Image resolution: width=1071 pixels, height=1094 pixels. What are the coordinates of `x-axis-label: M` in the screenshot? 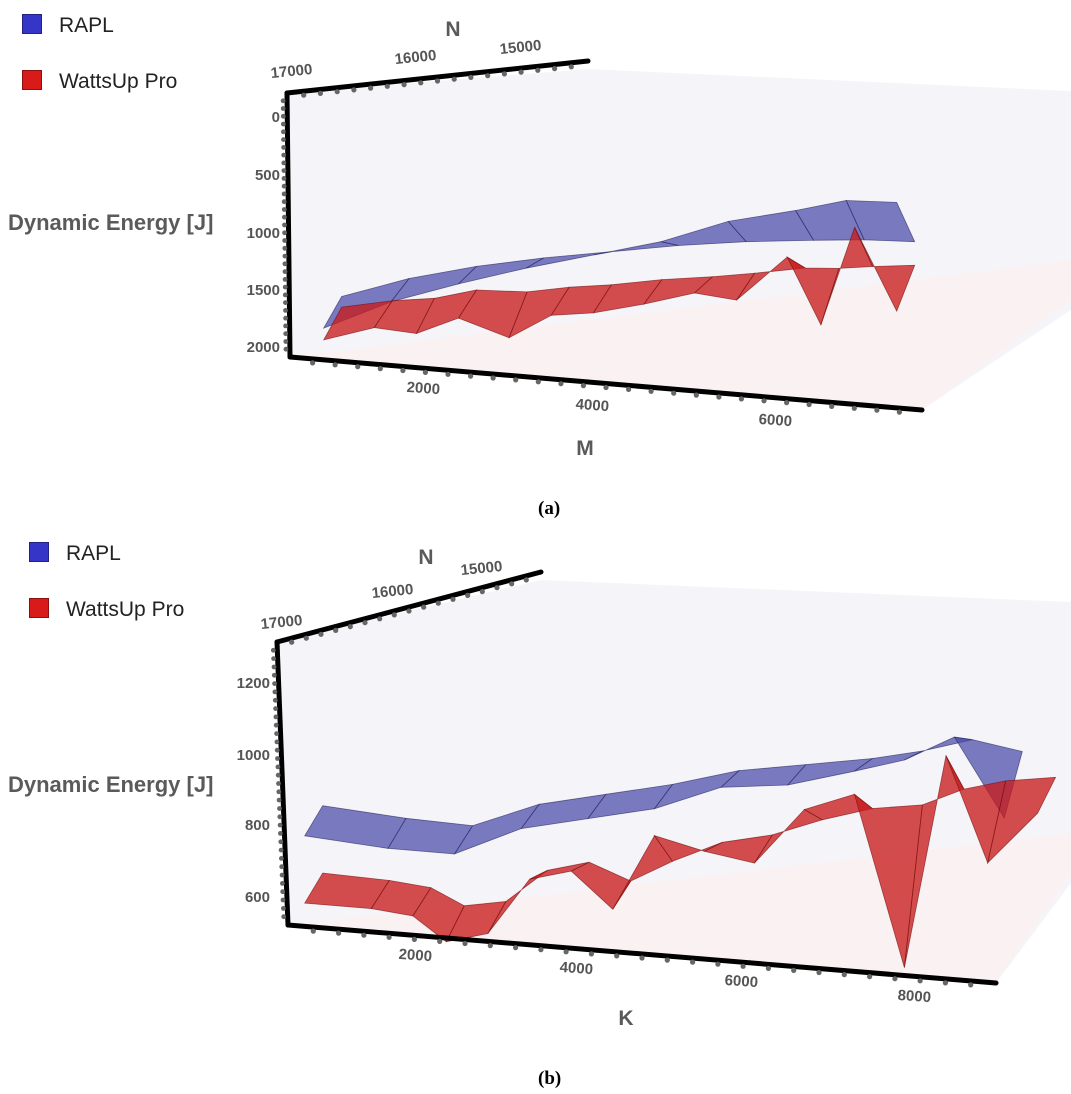 It's located at (585, 448).